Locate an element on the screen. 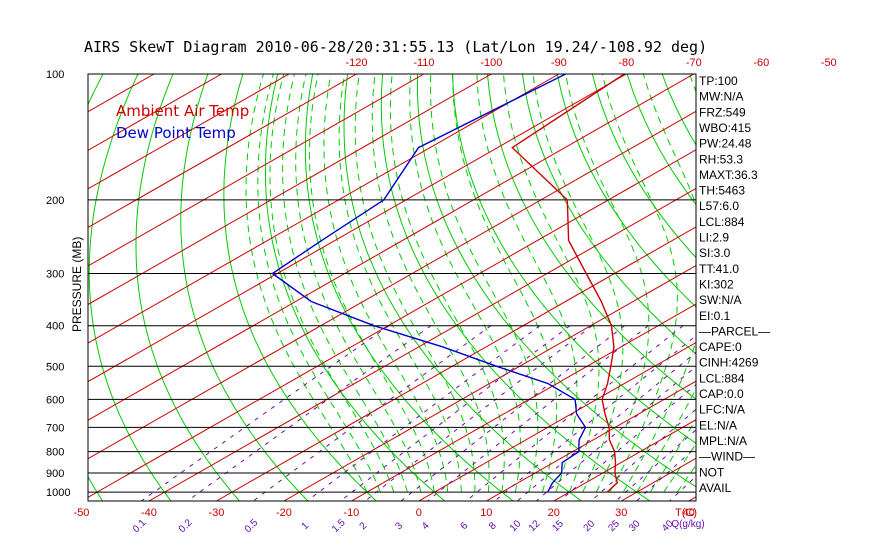  bottom-temp-tick-label: 30 is located at coordinates (621, 513).